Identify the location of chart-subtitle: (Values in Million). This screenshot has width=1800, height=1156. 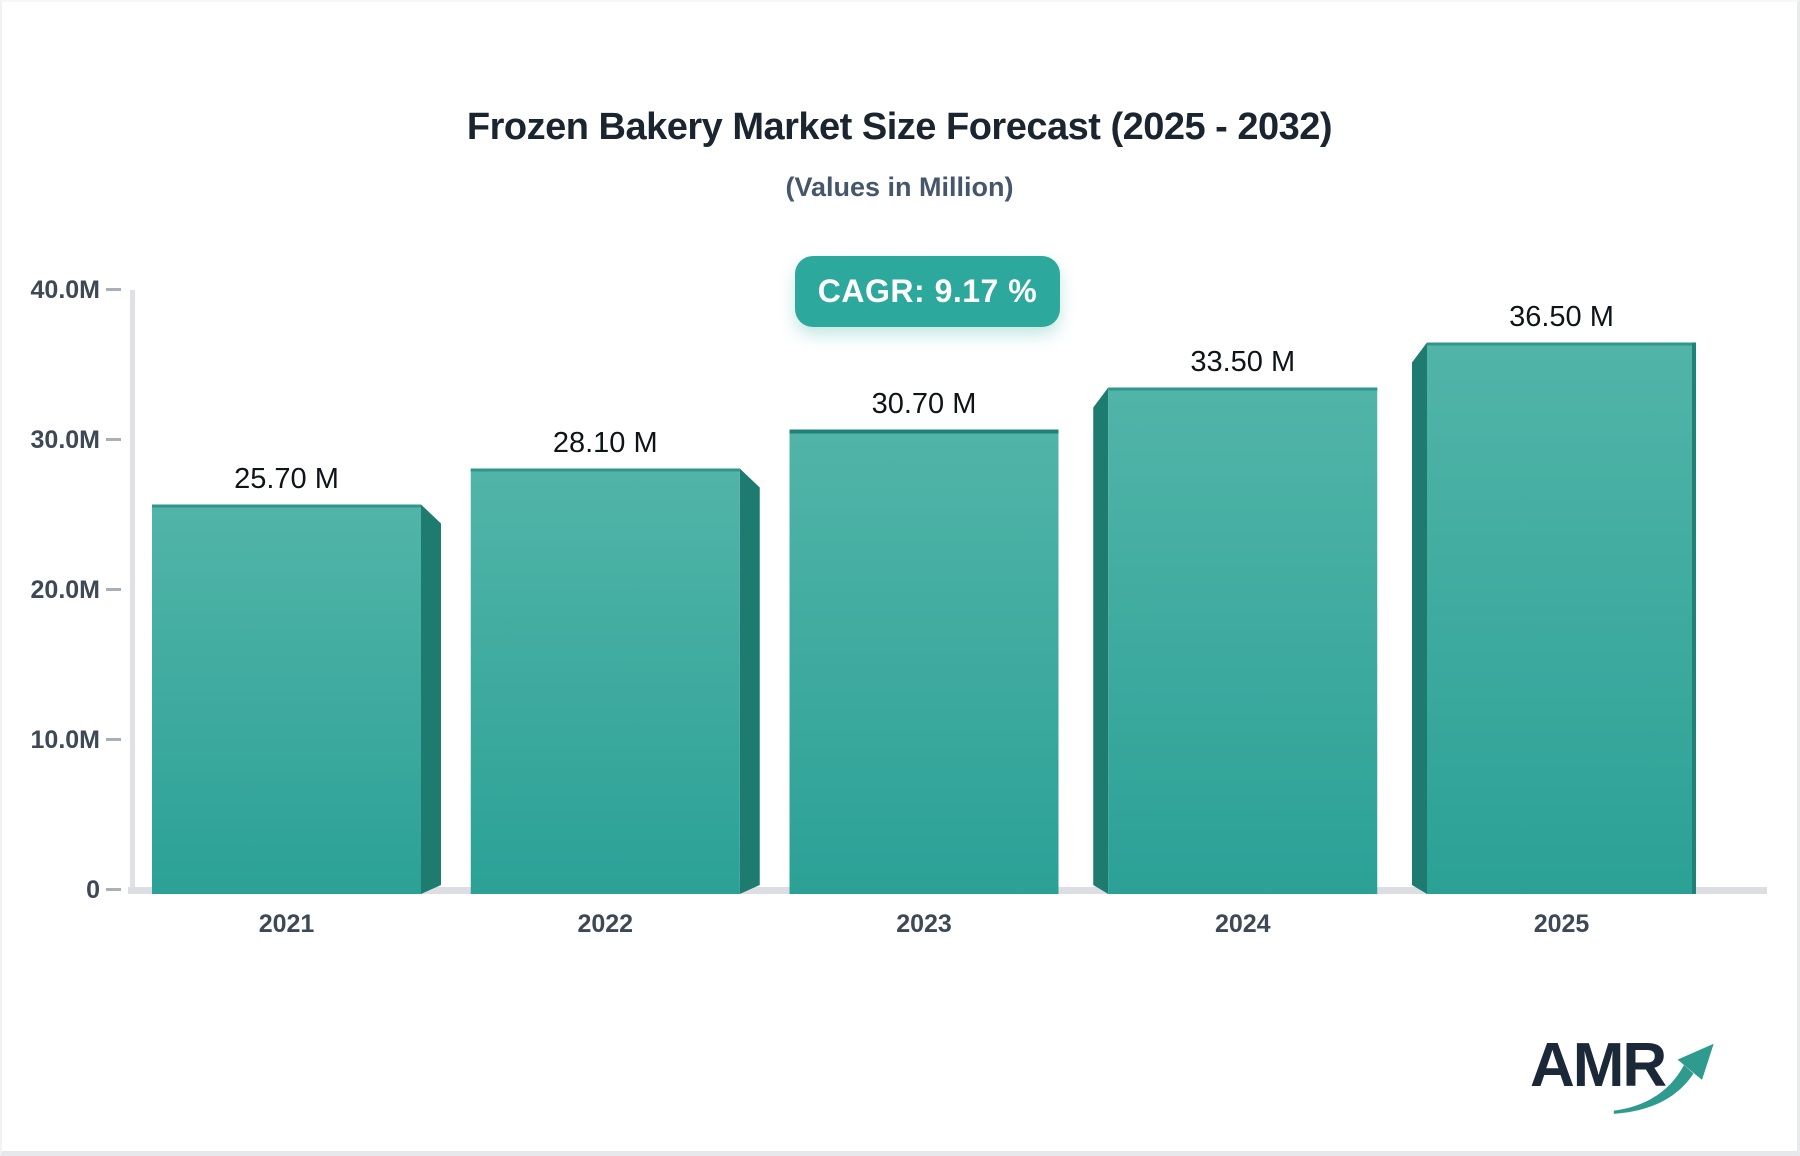
(899, 187).